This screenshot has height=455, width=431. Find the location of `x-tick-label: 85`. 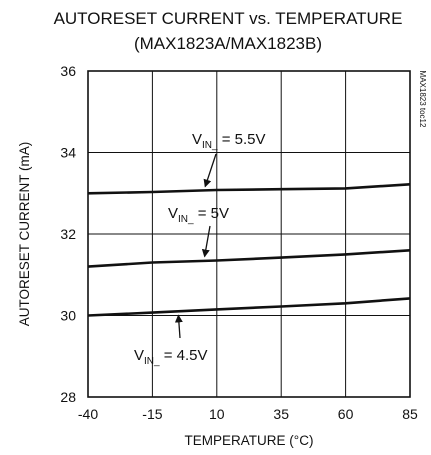

x-tick-label: 85 is located at coordinates (410, 414).